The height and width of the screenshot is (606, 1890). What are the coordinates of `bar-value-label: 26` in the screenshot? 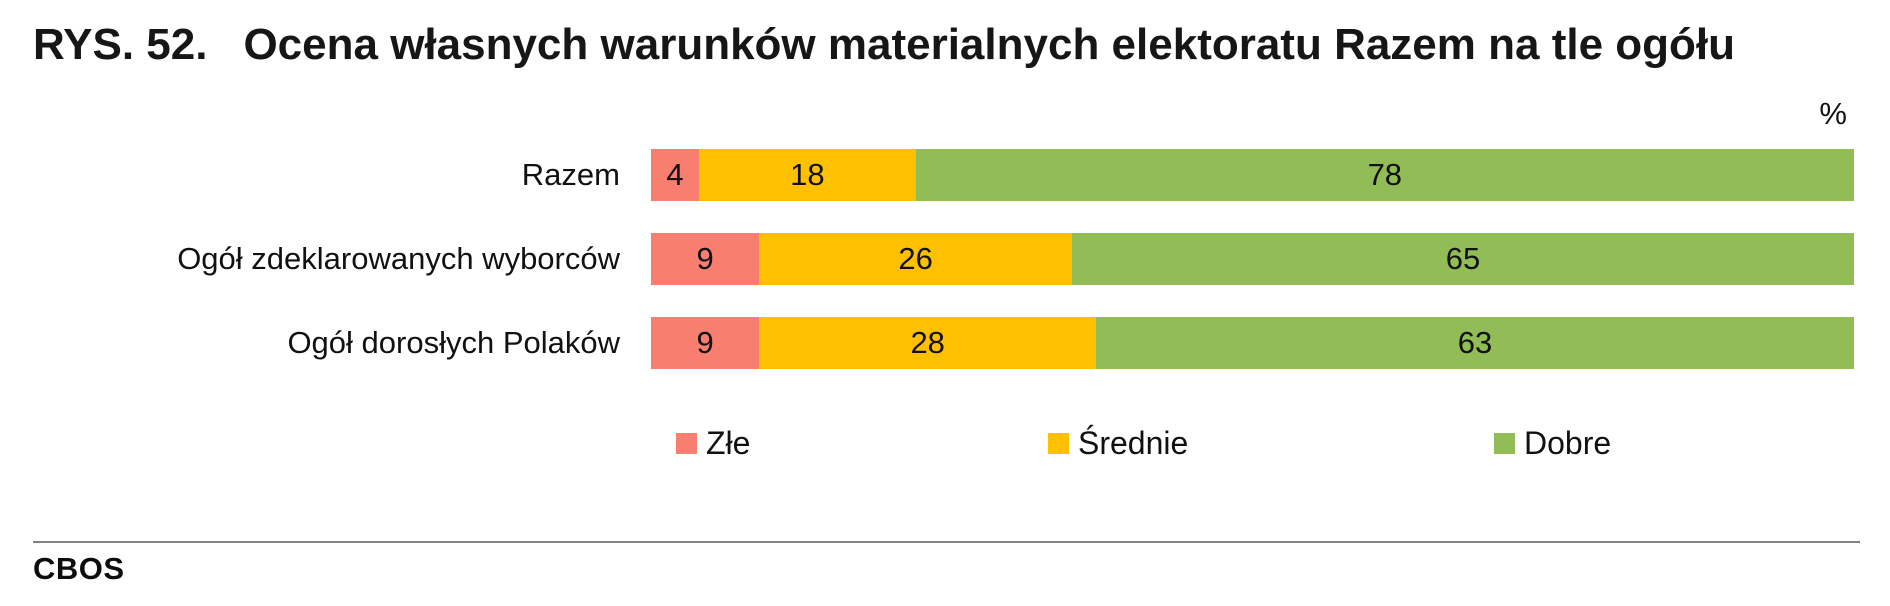 It's located at (915, 258).